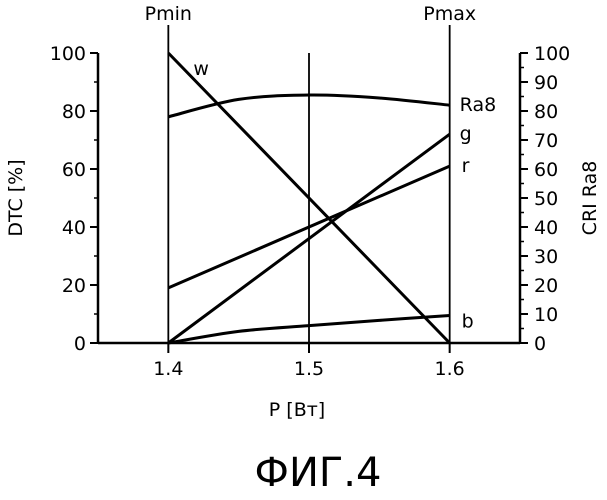 The image size is (607, 500). Describe the element at coordinates (74, 228) in the screenshot. I see `y-tick-label: 40` at that location.